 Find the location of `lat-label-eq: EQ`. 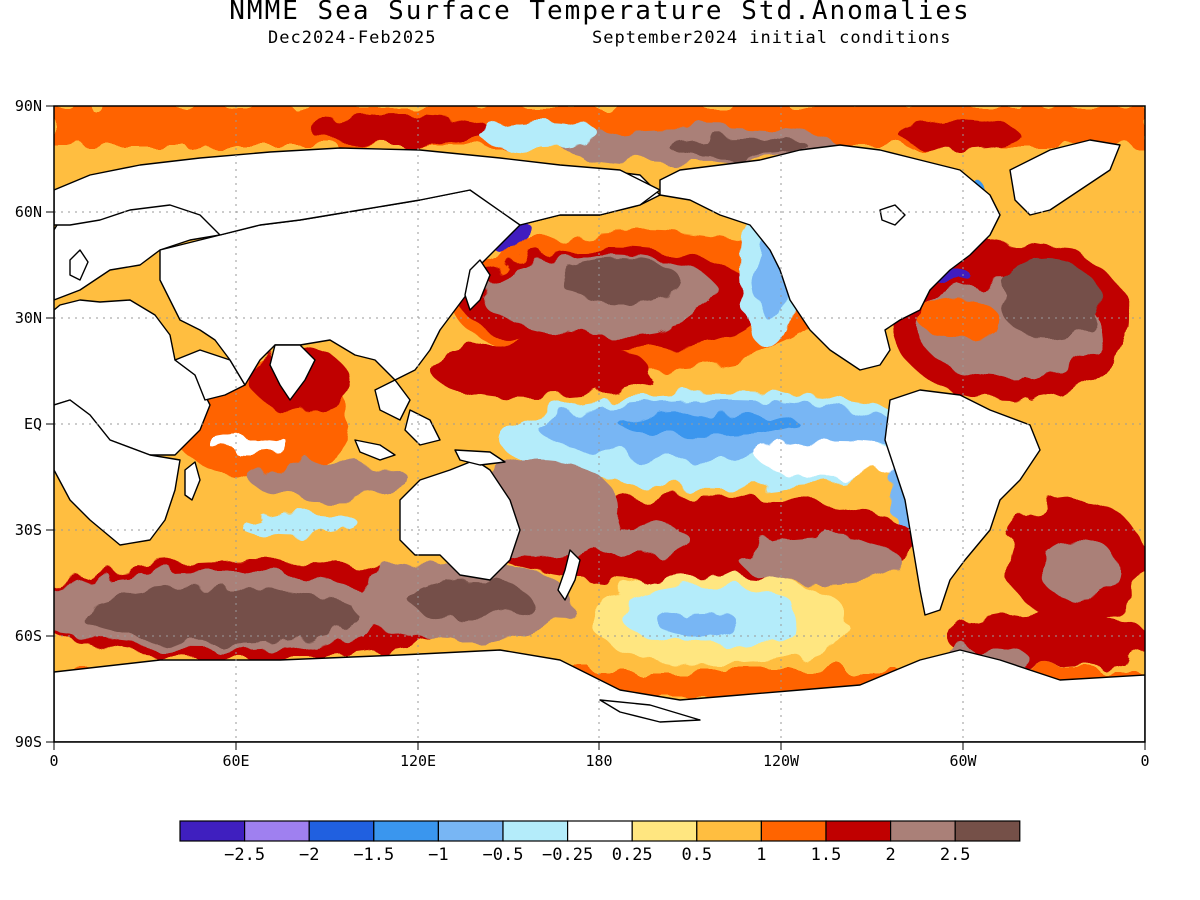

lat-label-eq: EQ is located at coordinates (33, 424).